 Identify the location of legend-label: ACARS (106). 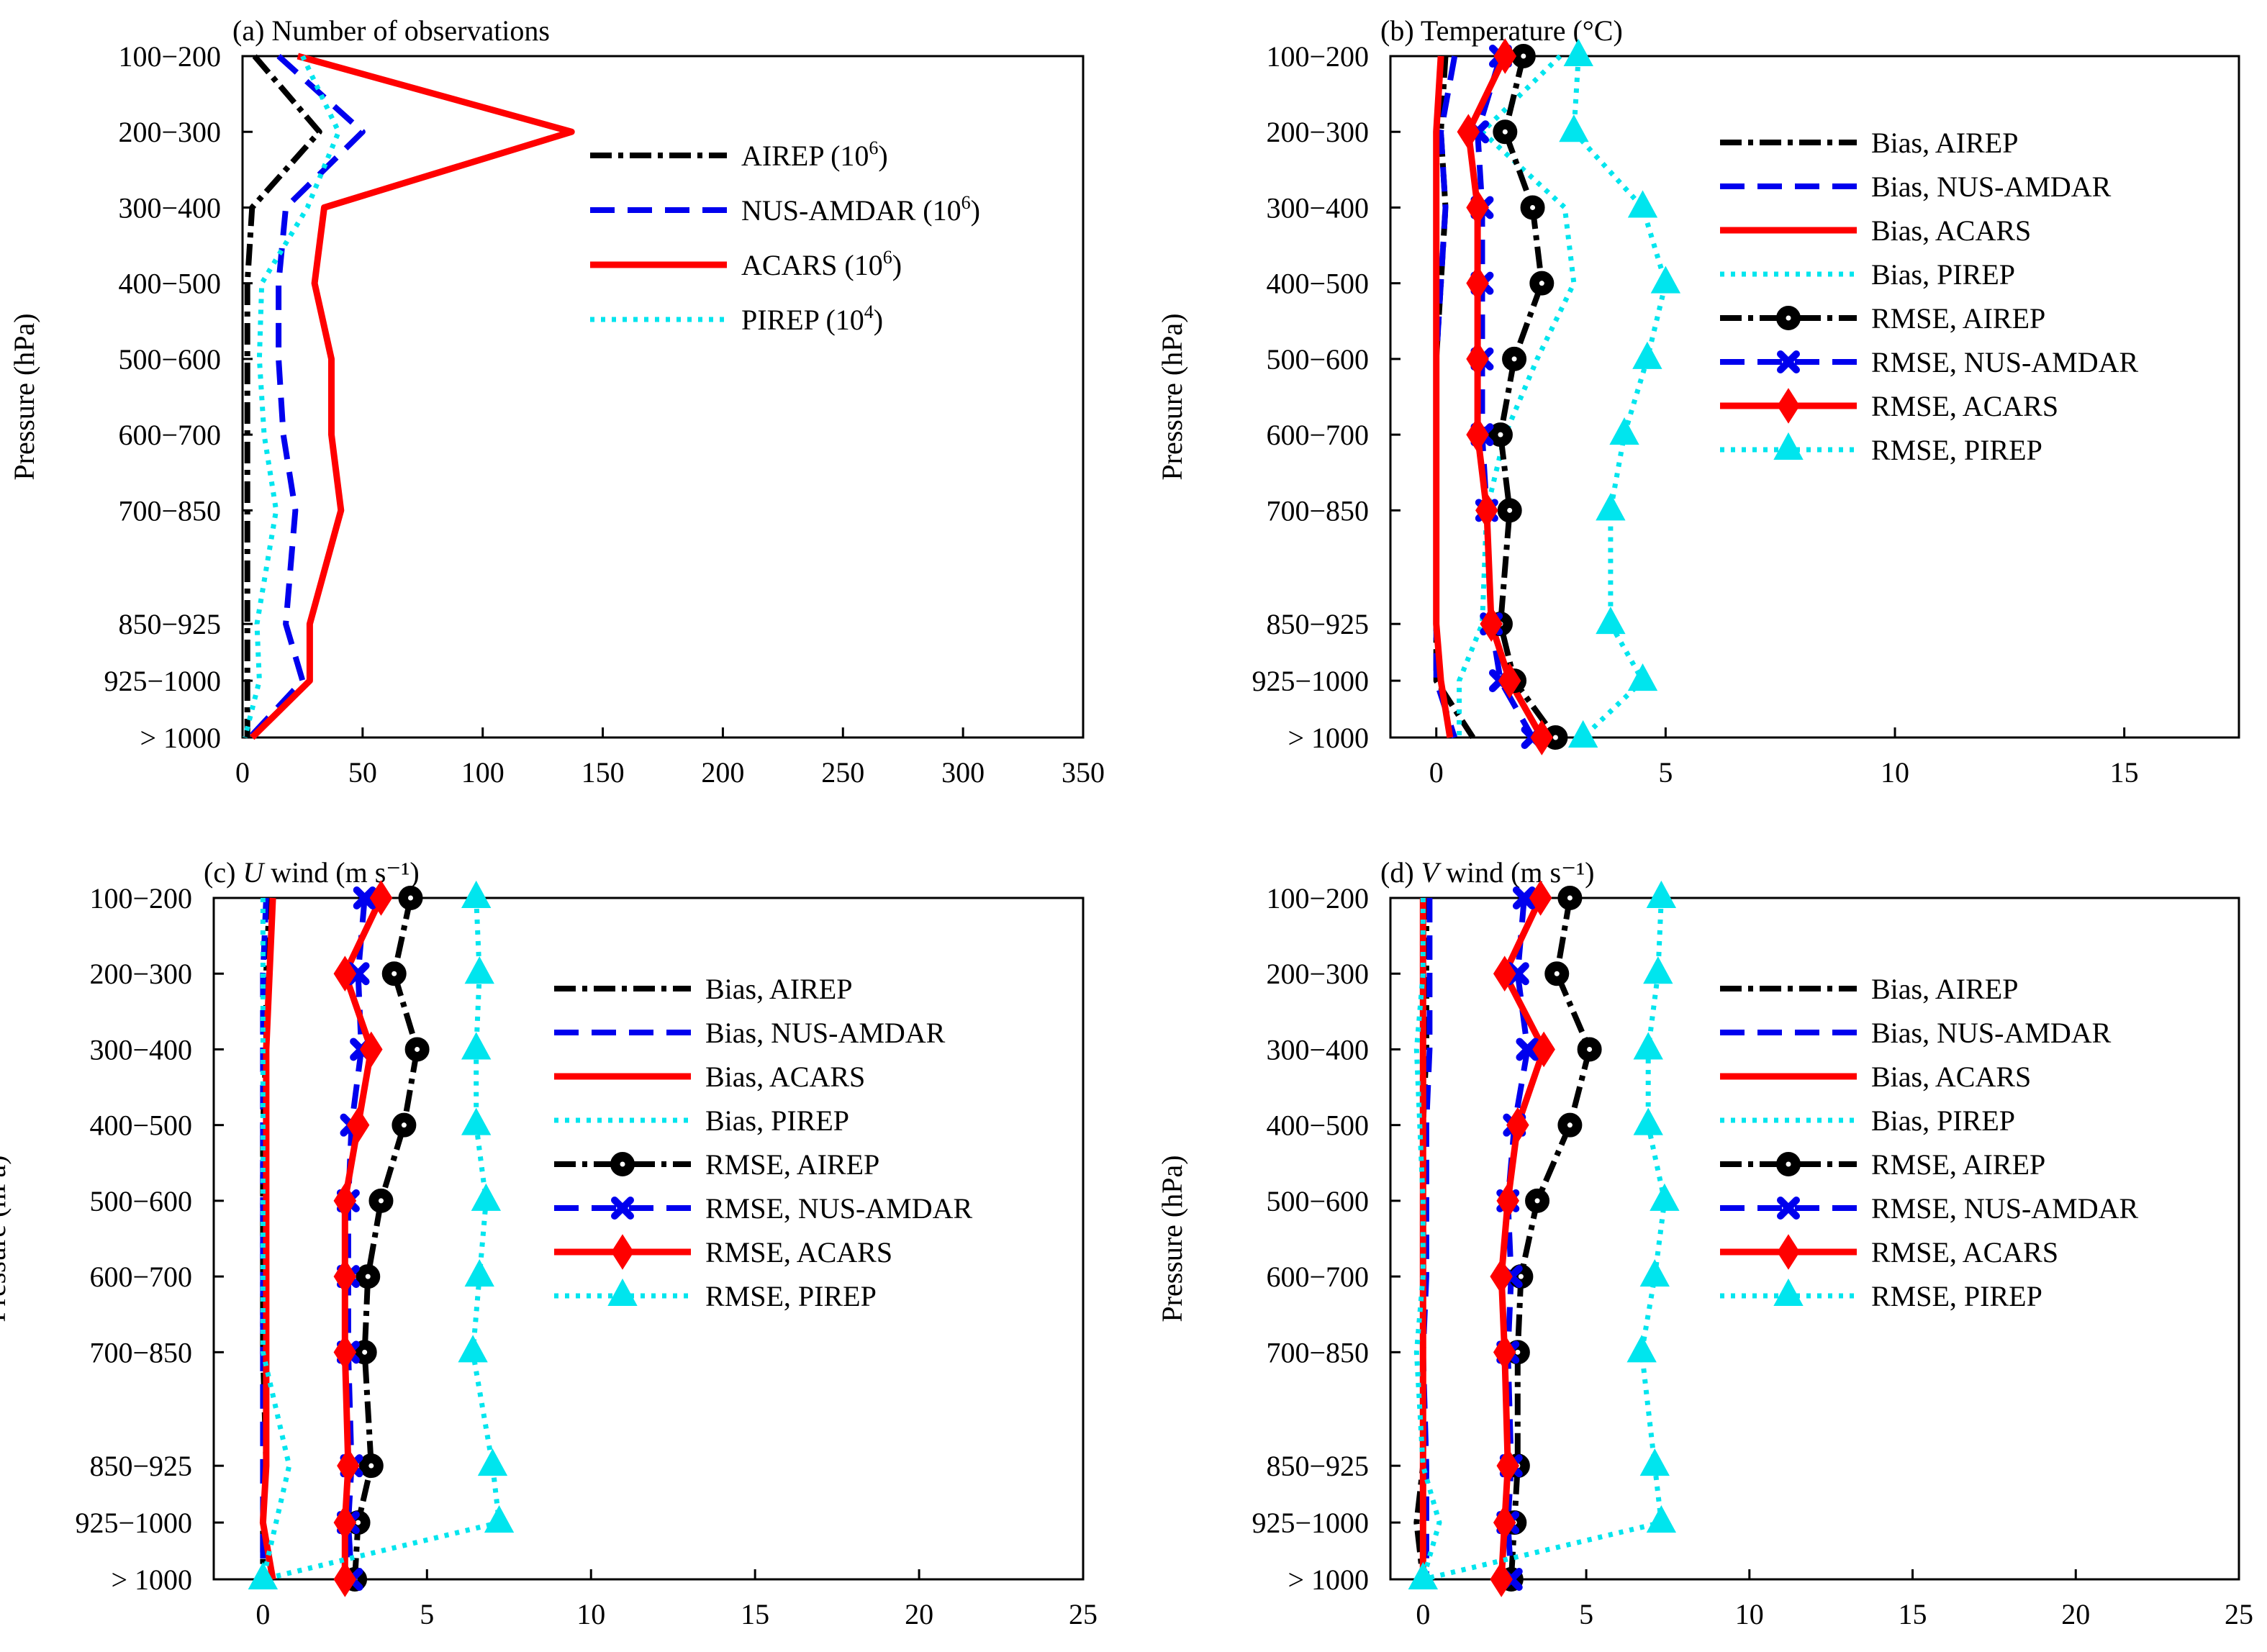
(822, 264).